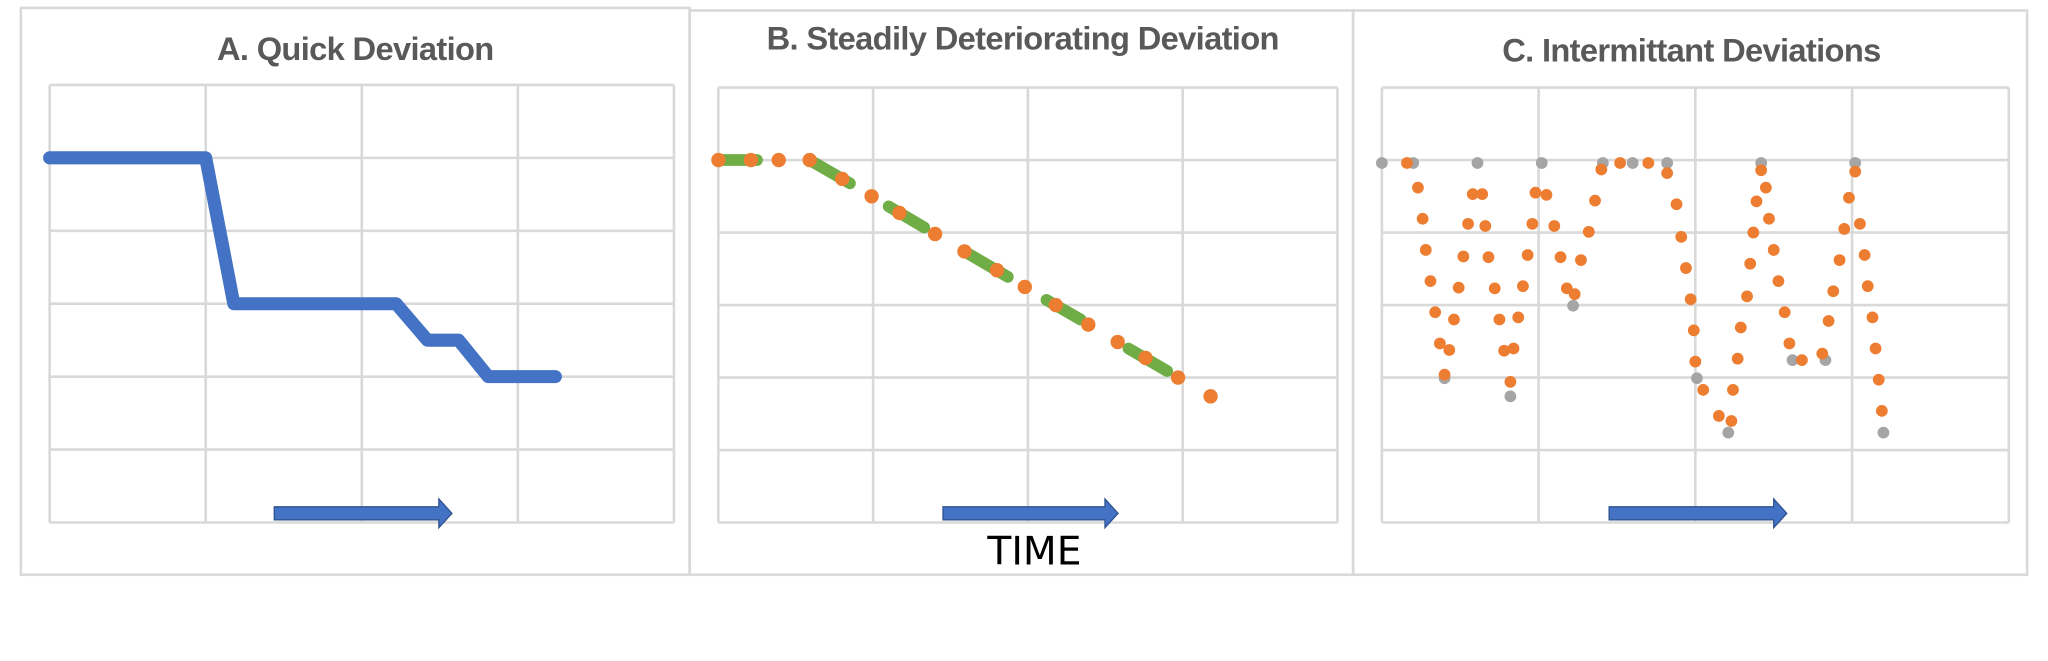 The image size is (2048, 661). I want to click on chart-title: A. Quick Deviation, so click(355, 48).